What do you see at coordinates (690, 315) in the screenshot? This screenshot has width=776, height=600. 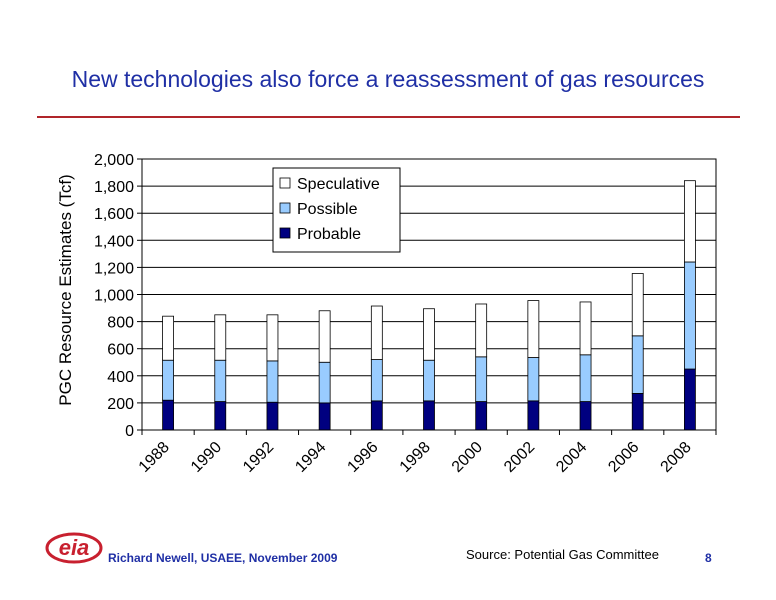 I see `bar-possible-2008` at bounding box center [690, 315].